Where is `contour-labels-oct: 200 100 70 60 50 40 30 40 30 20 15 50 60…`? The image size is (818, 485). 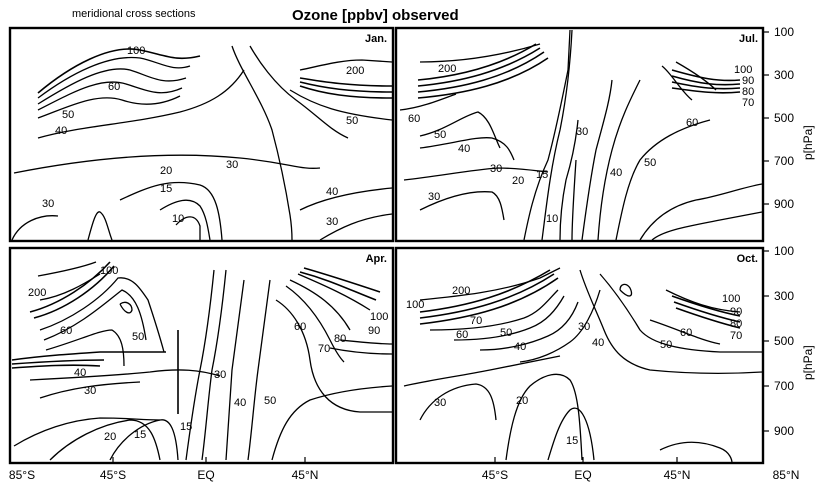
contour-labels-oct: 200 100 70 60 50 40 30 40 30 20 15 50 60… is located at coordinates (574, 366).